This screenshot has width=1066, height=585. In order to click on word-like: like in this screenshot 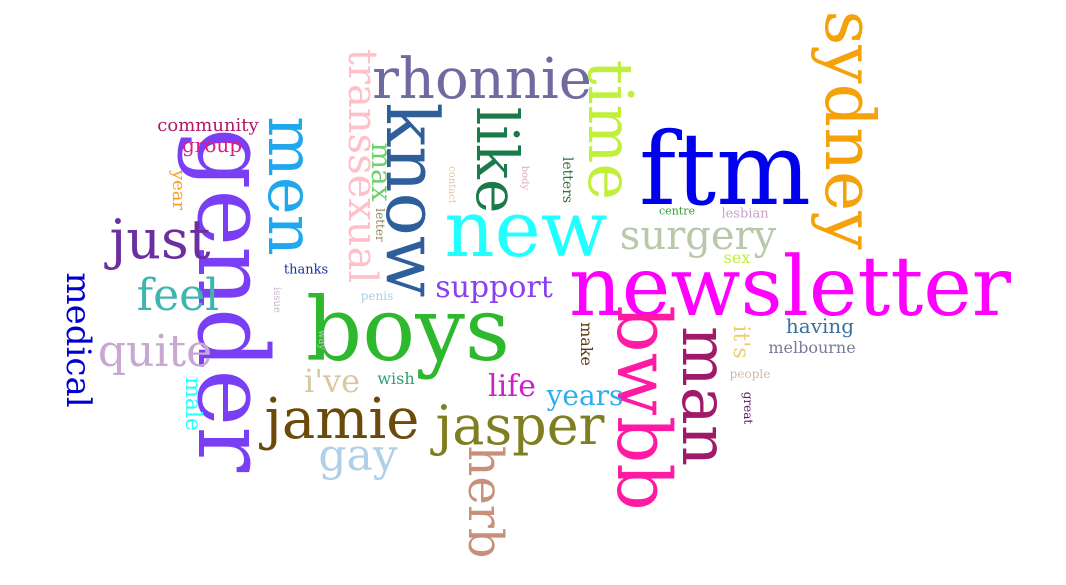, I will do `click(497, 160)`.